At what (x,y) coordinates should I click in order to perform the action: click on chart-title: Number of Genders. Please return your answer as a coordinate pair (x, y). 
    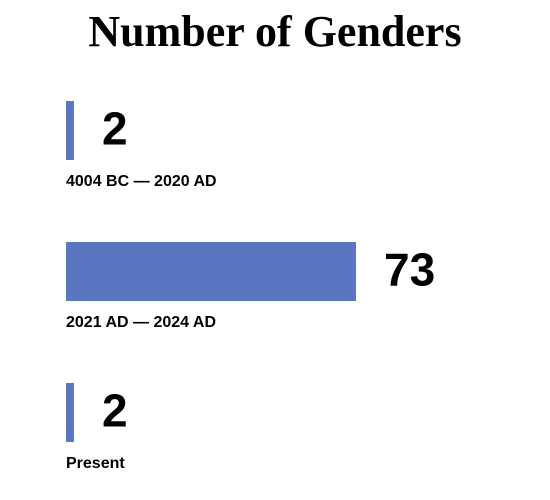
    Looking at the image, I should click on (274, 31).